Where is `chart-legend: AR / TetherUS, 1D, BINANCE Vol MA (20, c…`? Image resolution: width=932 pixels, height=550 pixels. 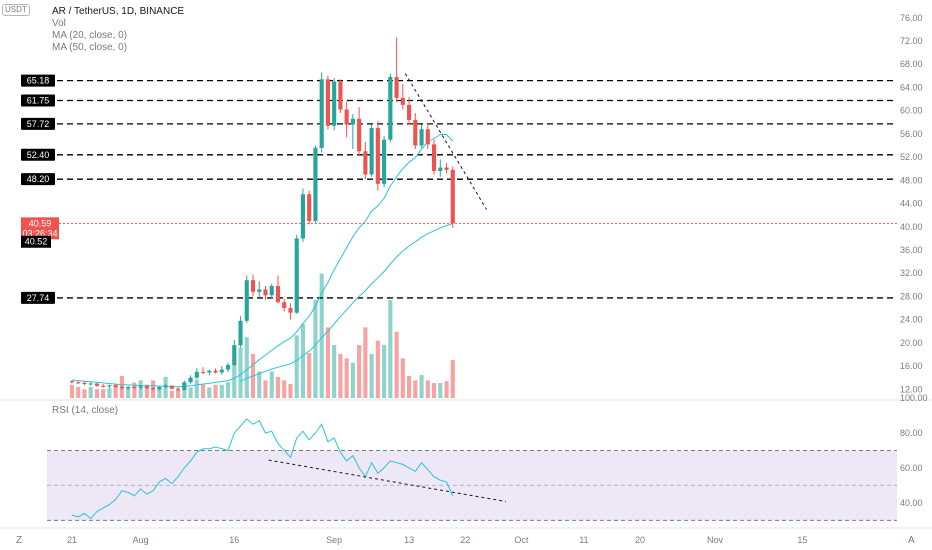 chart-legend: AR / TetherUS, 1D, BINANCE Vol MA (20, c… is located at coordinates (118, 30).